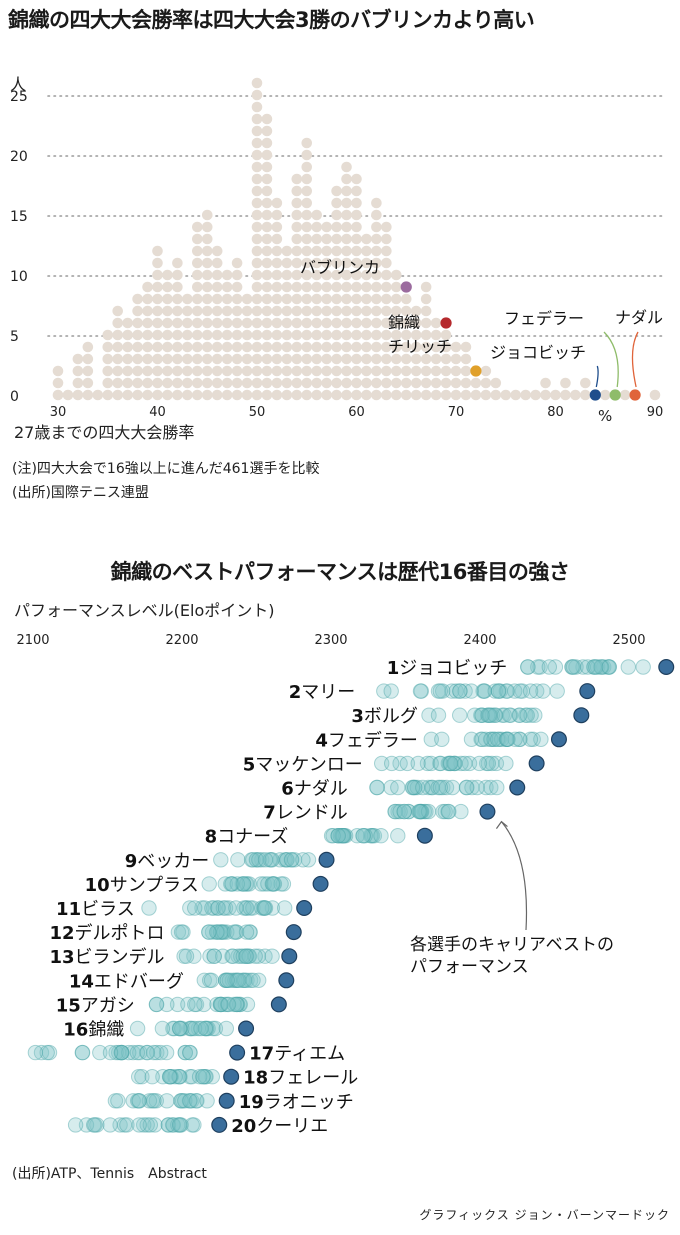 This screenshot has width=680, height=1235. I want to click on y-tick-label: 10, so click(19, 277).